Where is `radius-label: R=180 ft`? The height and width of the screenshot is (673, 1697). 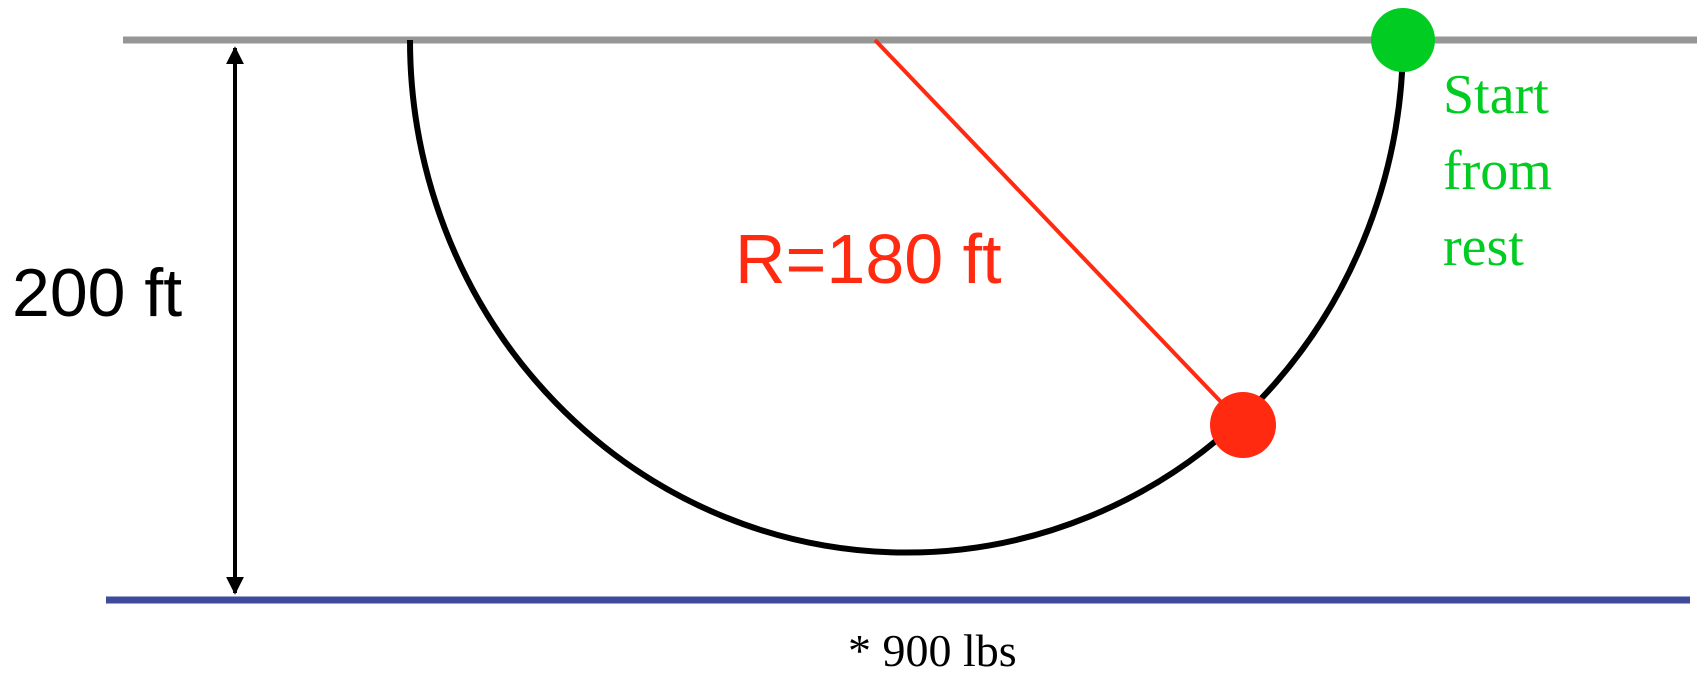
radius-label: R=180 ft is located at coordinates (868, 259).